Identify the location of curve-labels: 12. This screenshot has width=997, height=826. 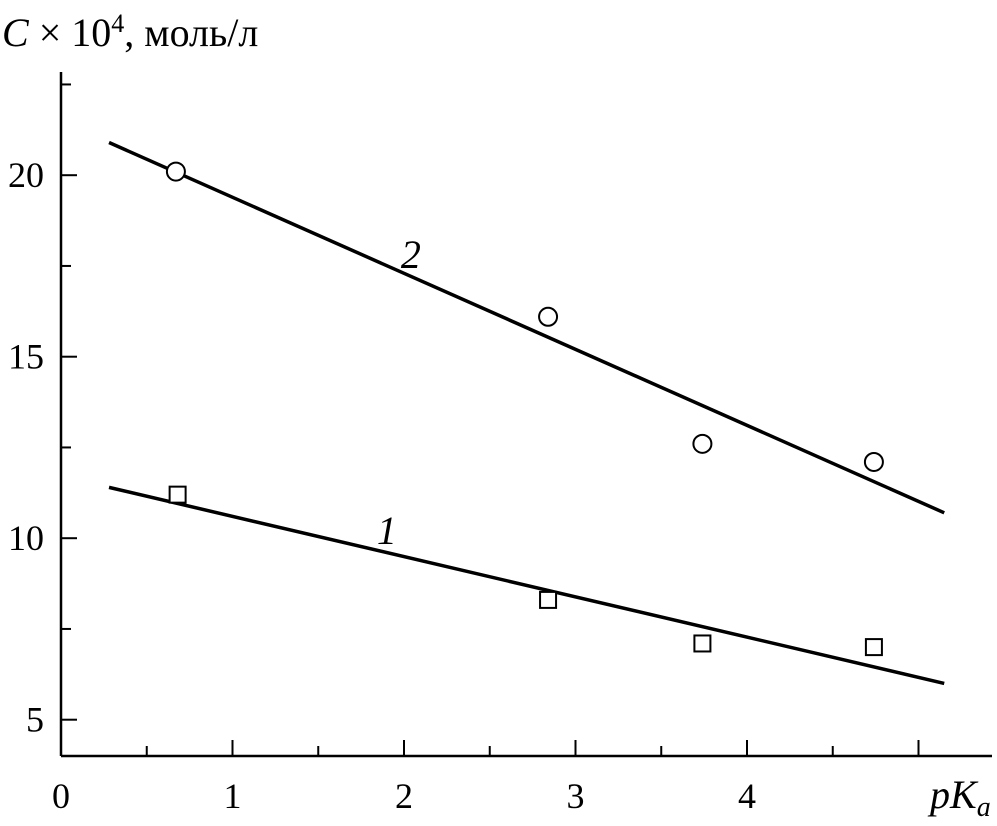
(399, 392).